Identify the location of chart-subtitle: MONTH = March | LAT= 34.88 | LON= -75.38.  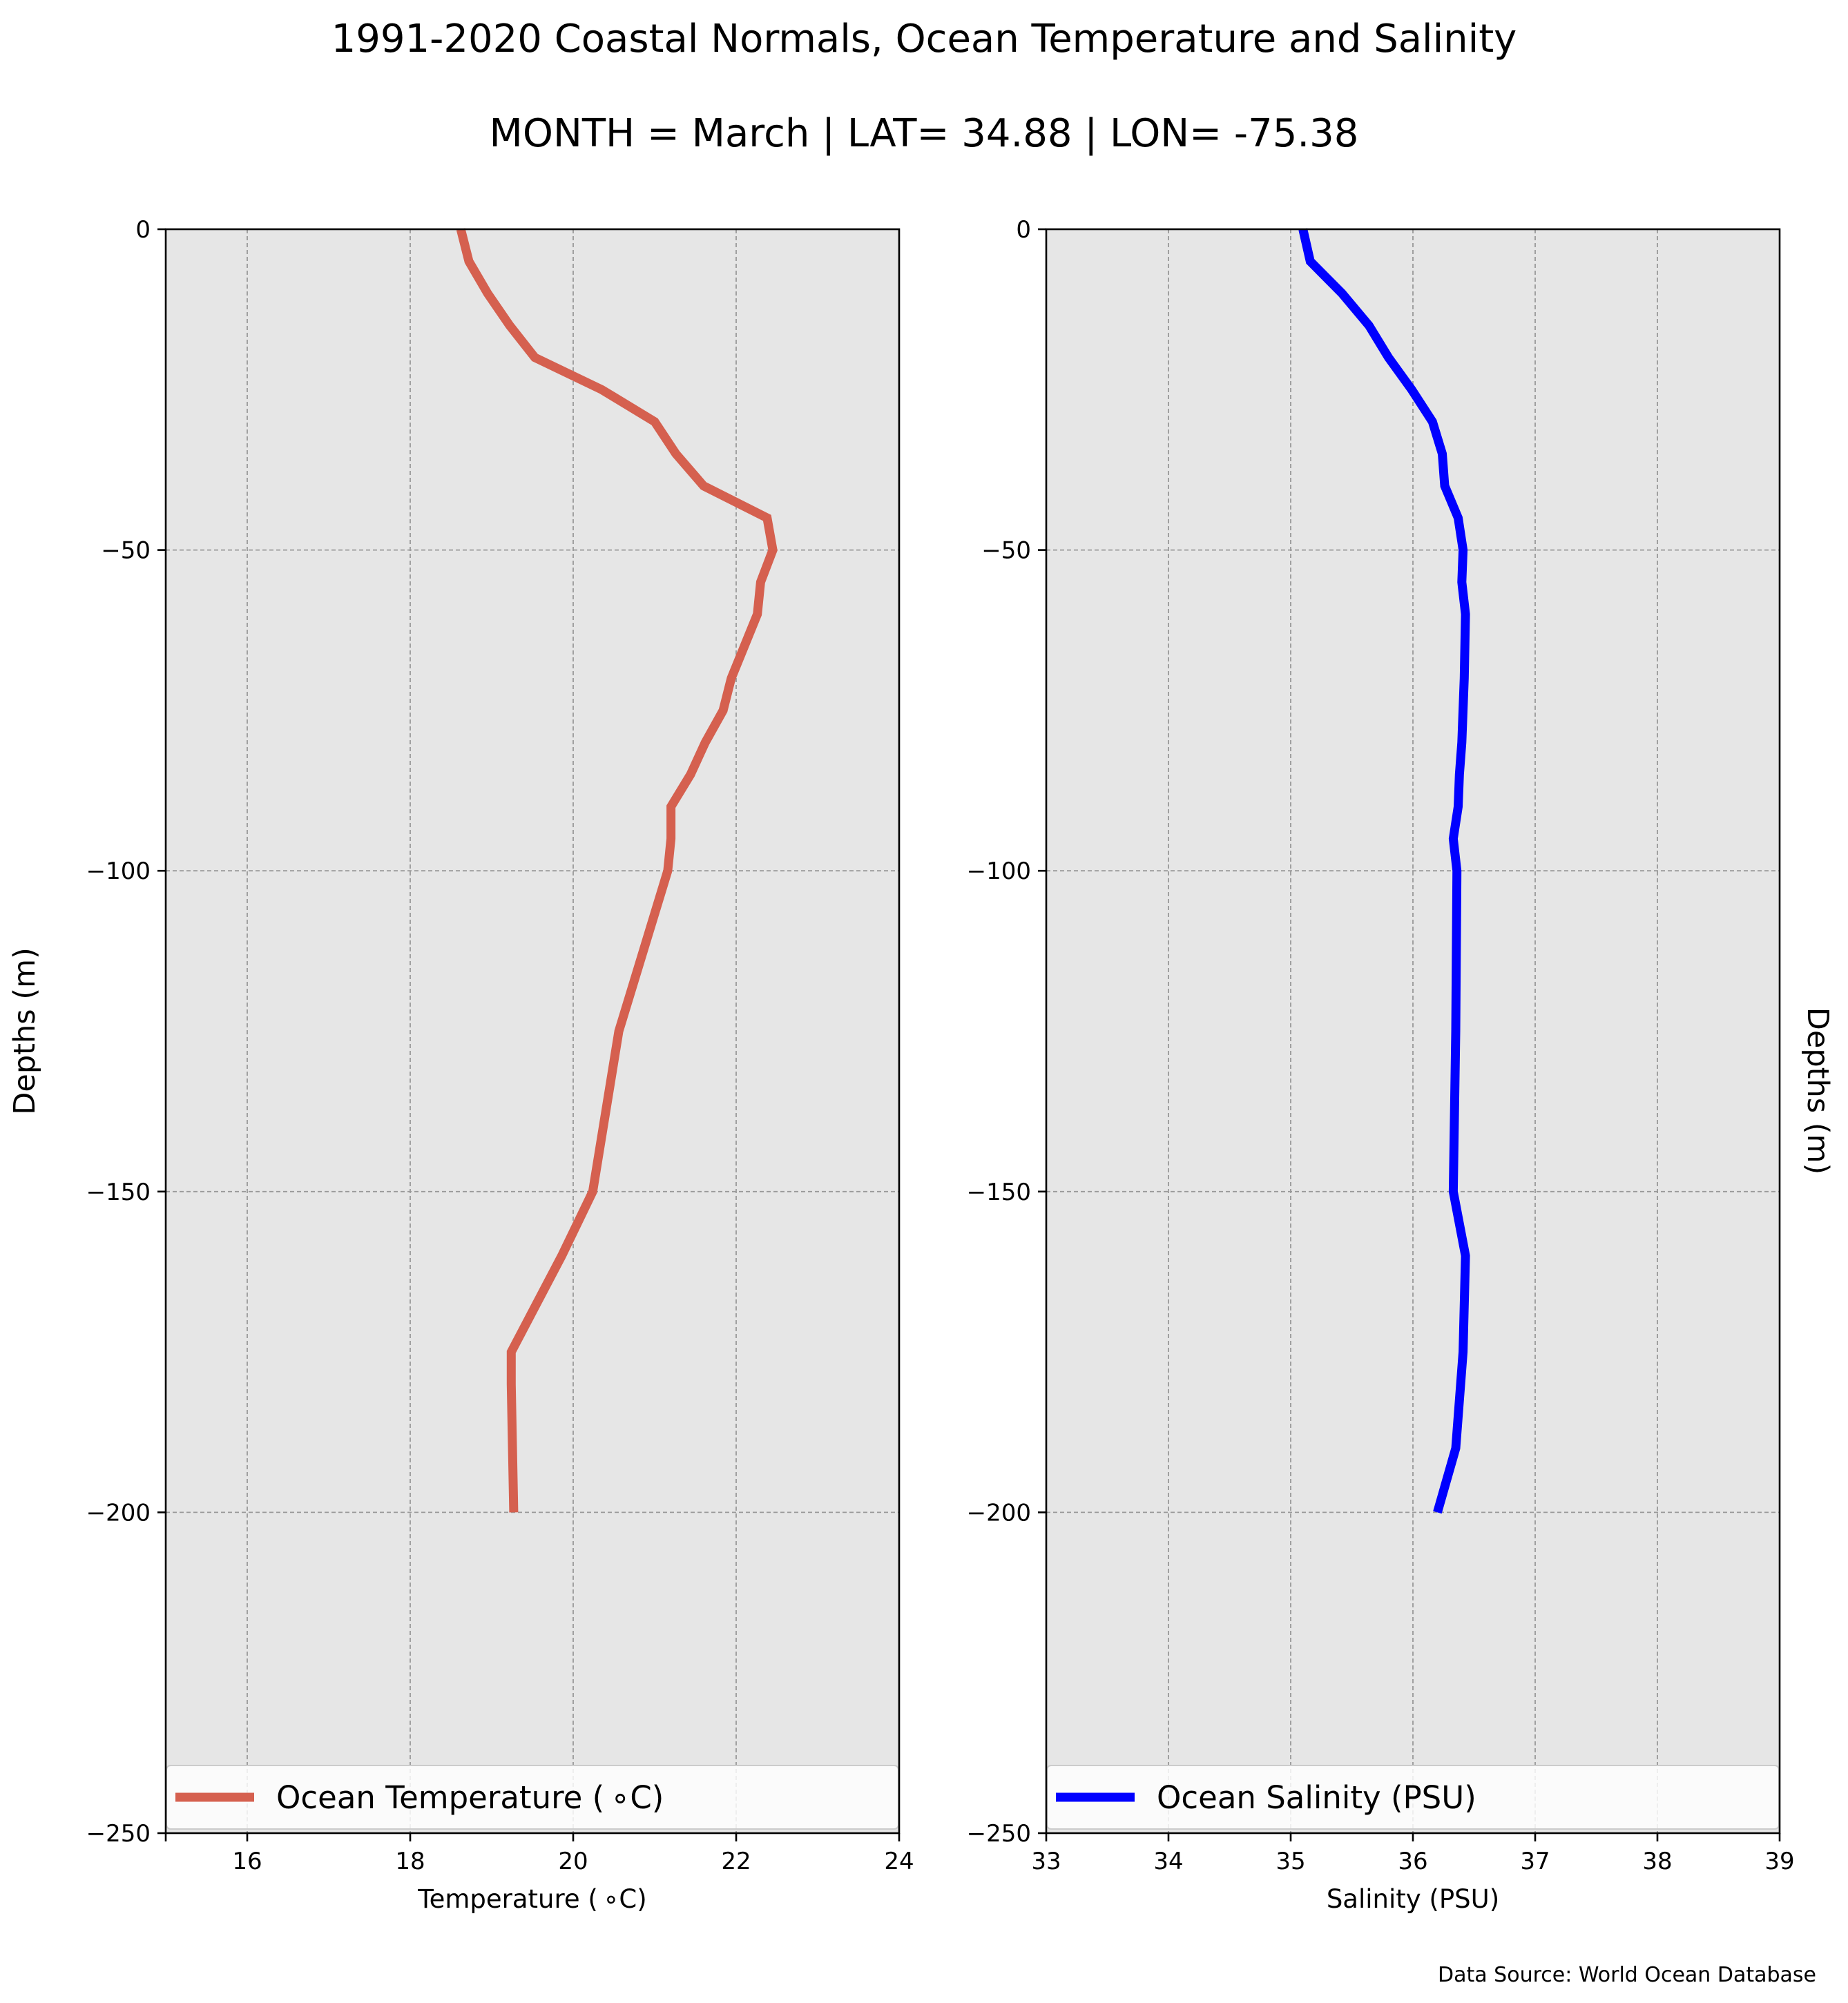
(924, 133).